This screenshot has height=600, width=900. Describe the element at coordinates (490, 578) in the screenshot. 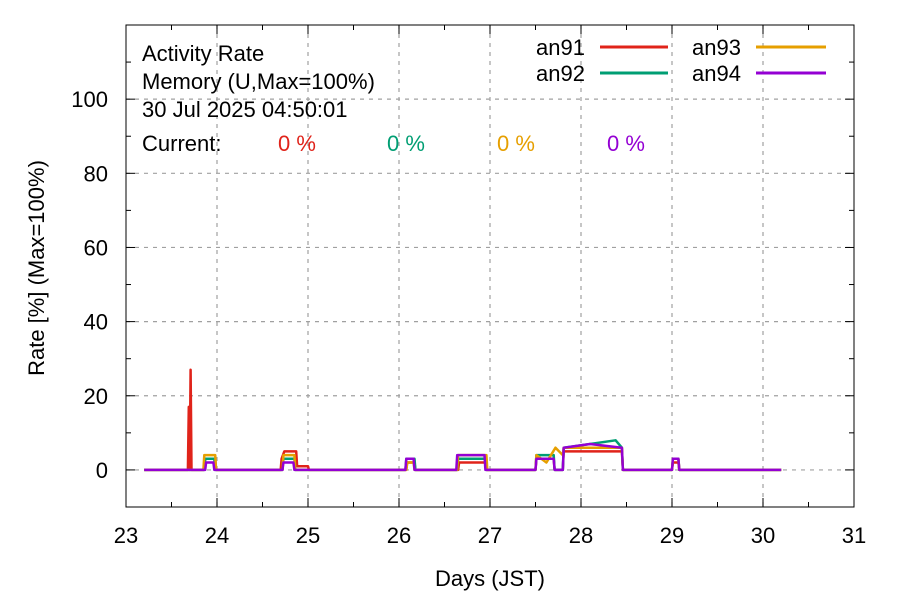

I see `x-axis-label: Days (JST)` at that location.